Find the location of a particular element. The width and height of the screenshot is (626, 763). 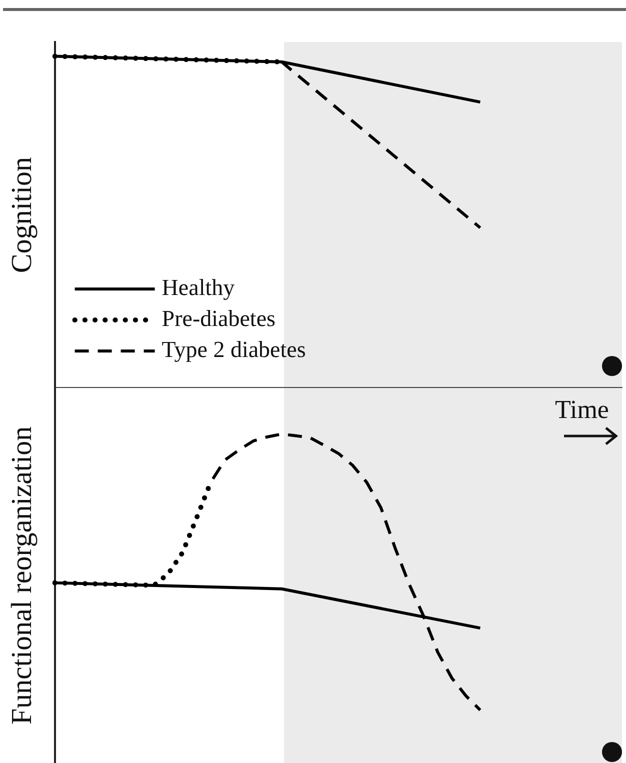

y-axis-title: Functional reorganization is located at coordinates (22, 575).